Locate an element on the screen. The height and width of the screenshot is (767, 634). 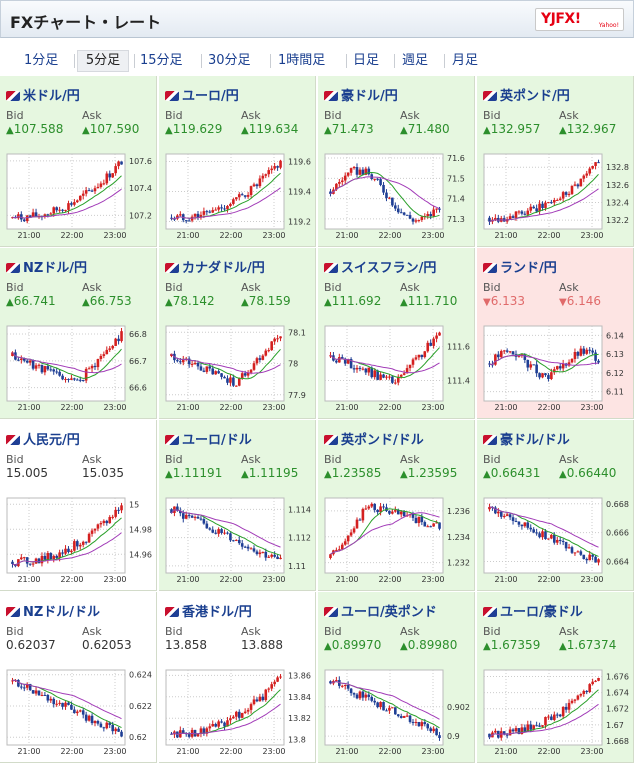
pair-link: 英ポンド/円 is located at coordinates (526, 94).